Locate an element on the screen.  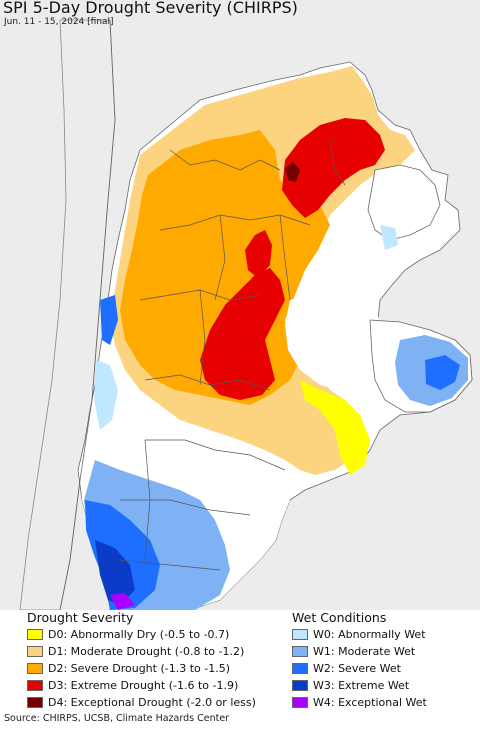
wet-legend-label: W3: Extreme Wet is located at coordinates (361, 685).